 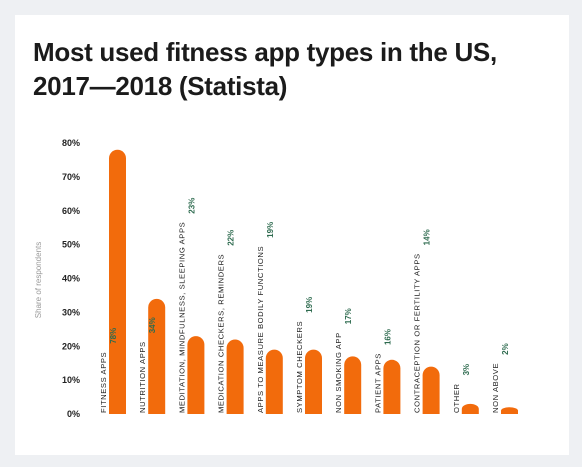 I want to click on y-tick-label: 40%, so click(x=71, y=279).